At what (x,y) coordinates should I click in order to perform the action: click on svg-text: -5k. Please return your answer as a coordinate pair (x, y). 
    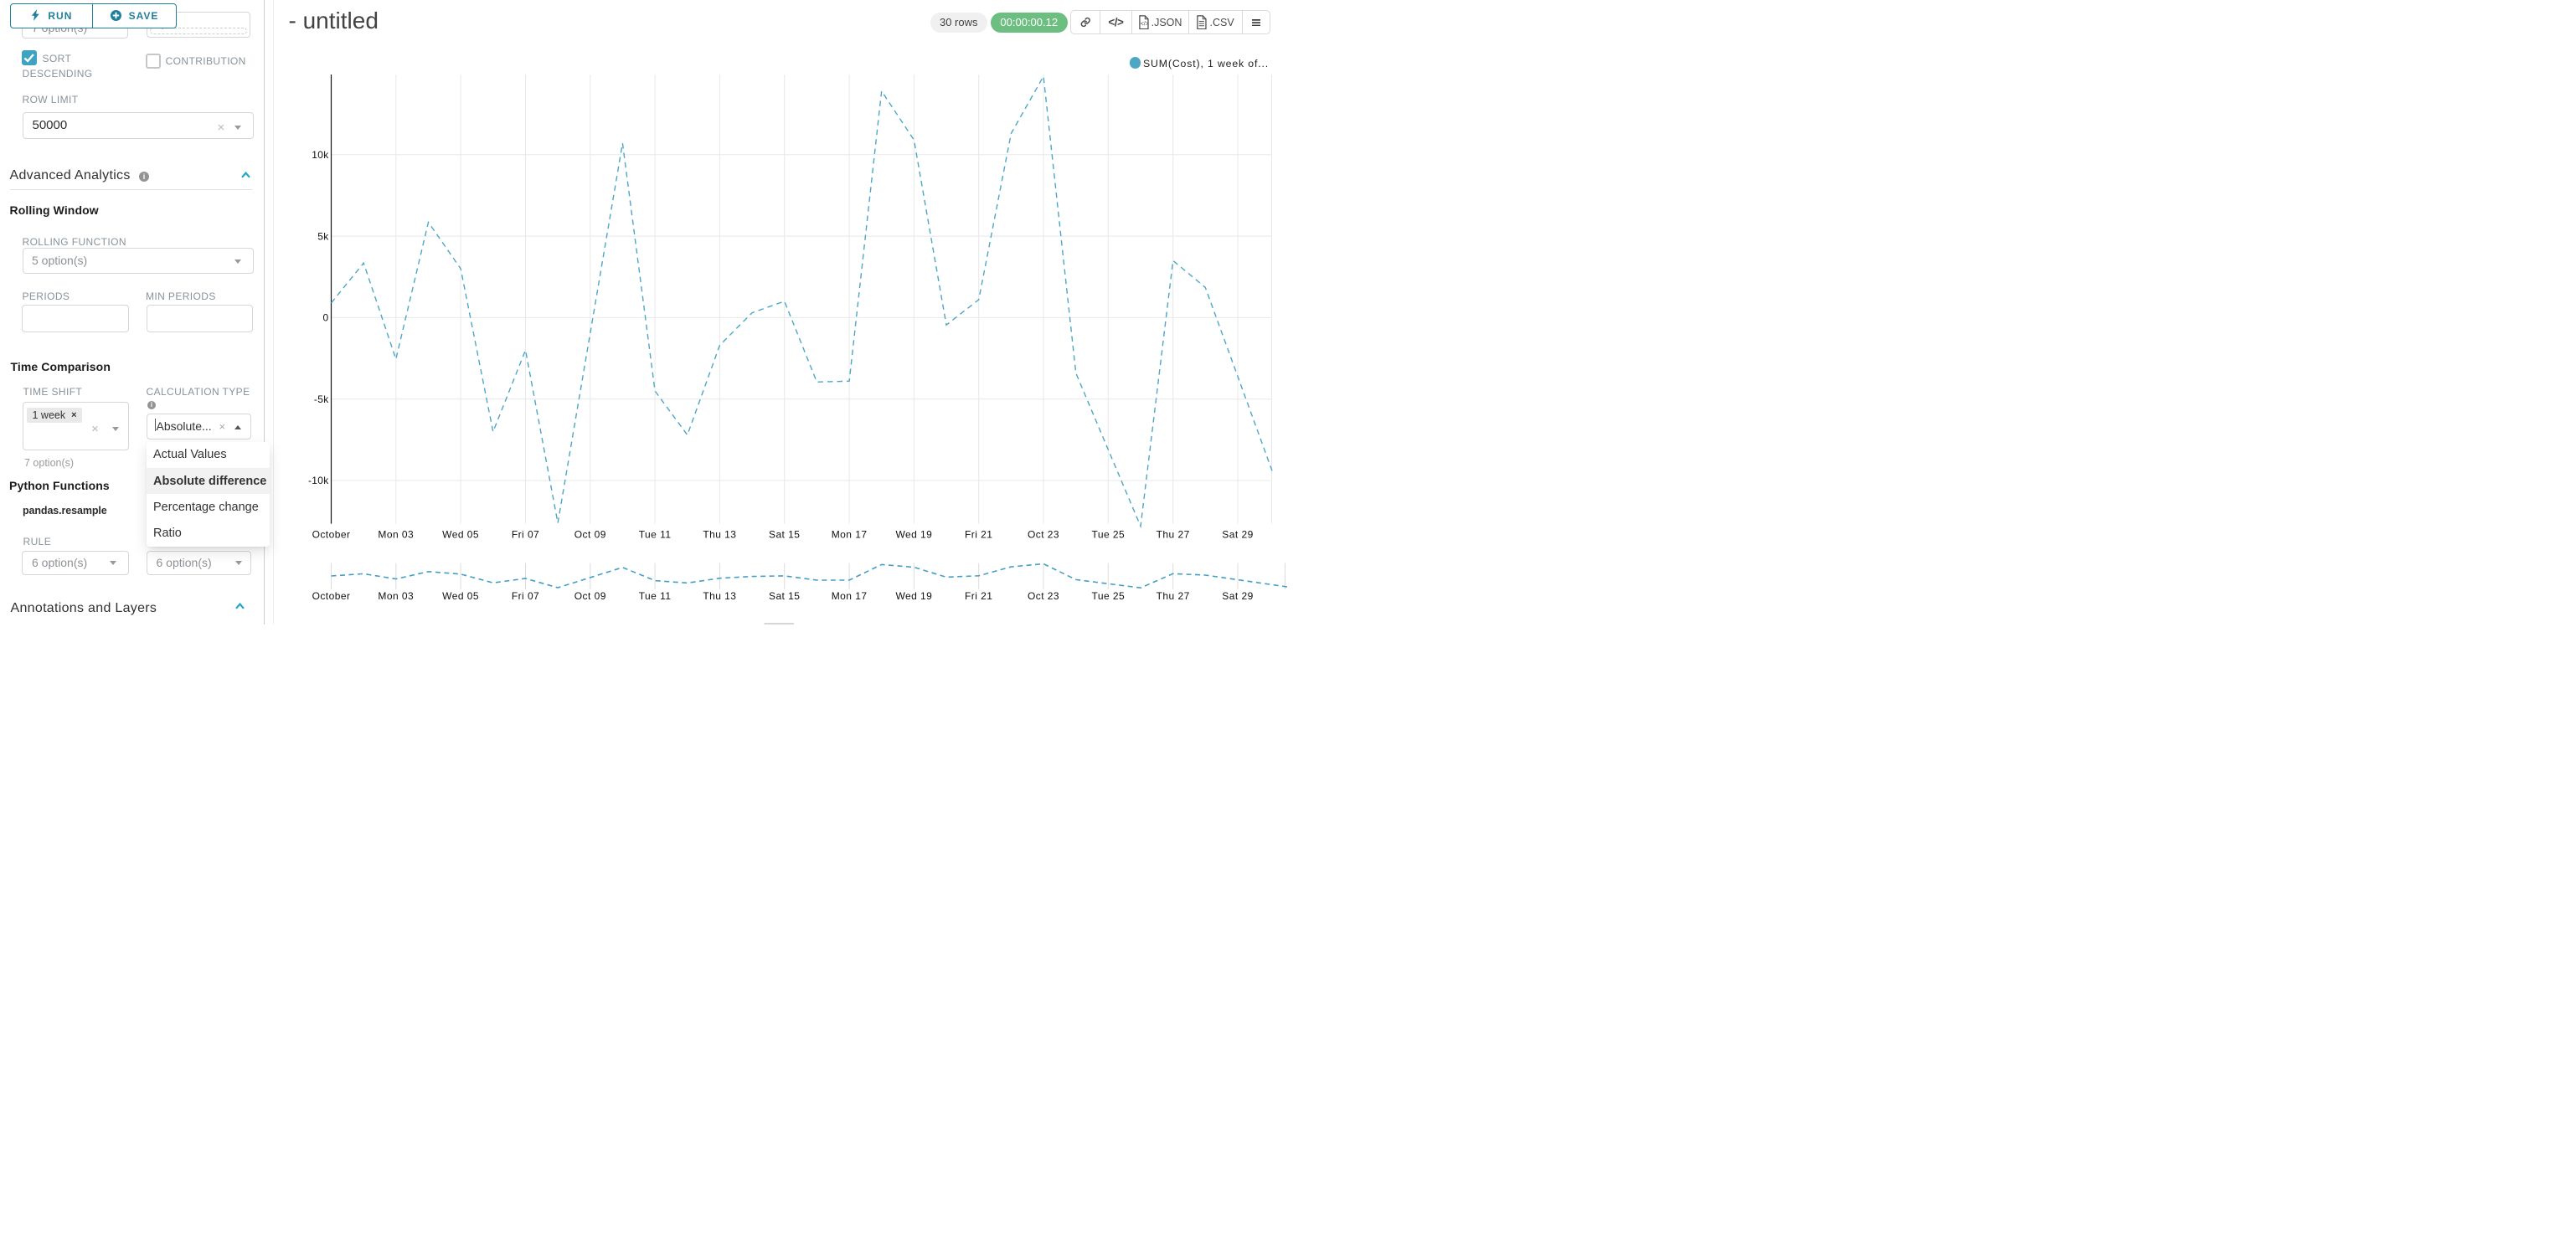
    Looking at the image, I should click on (321, 399).